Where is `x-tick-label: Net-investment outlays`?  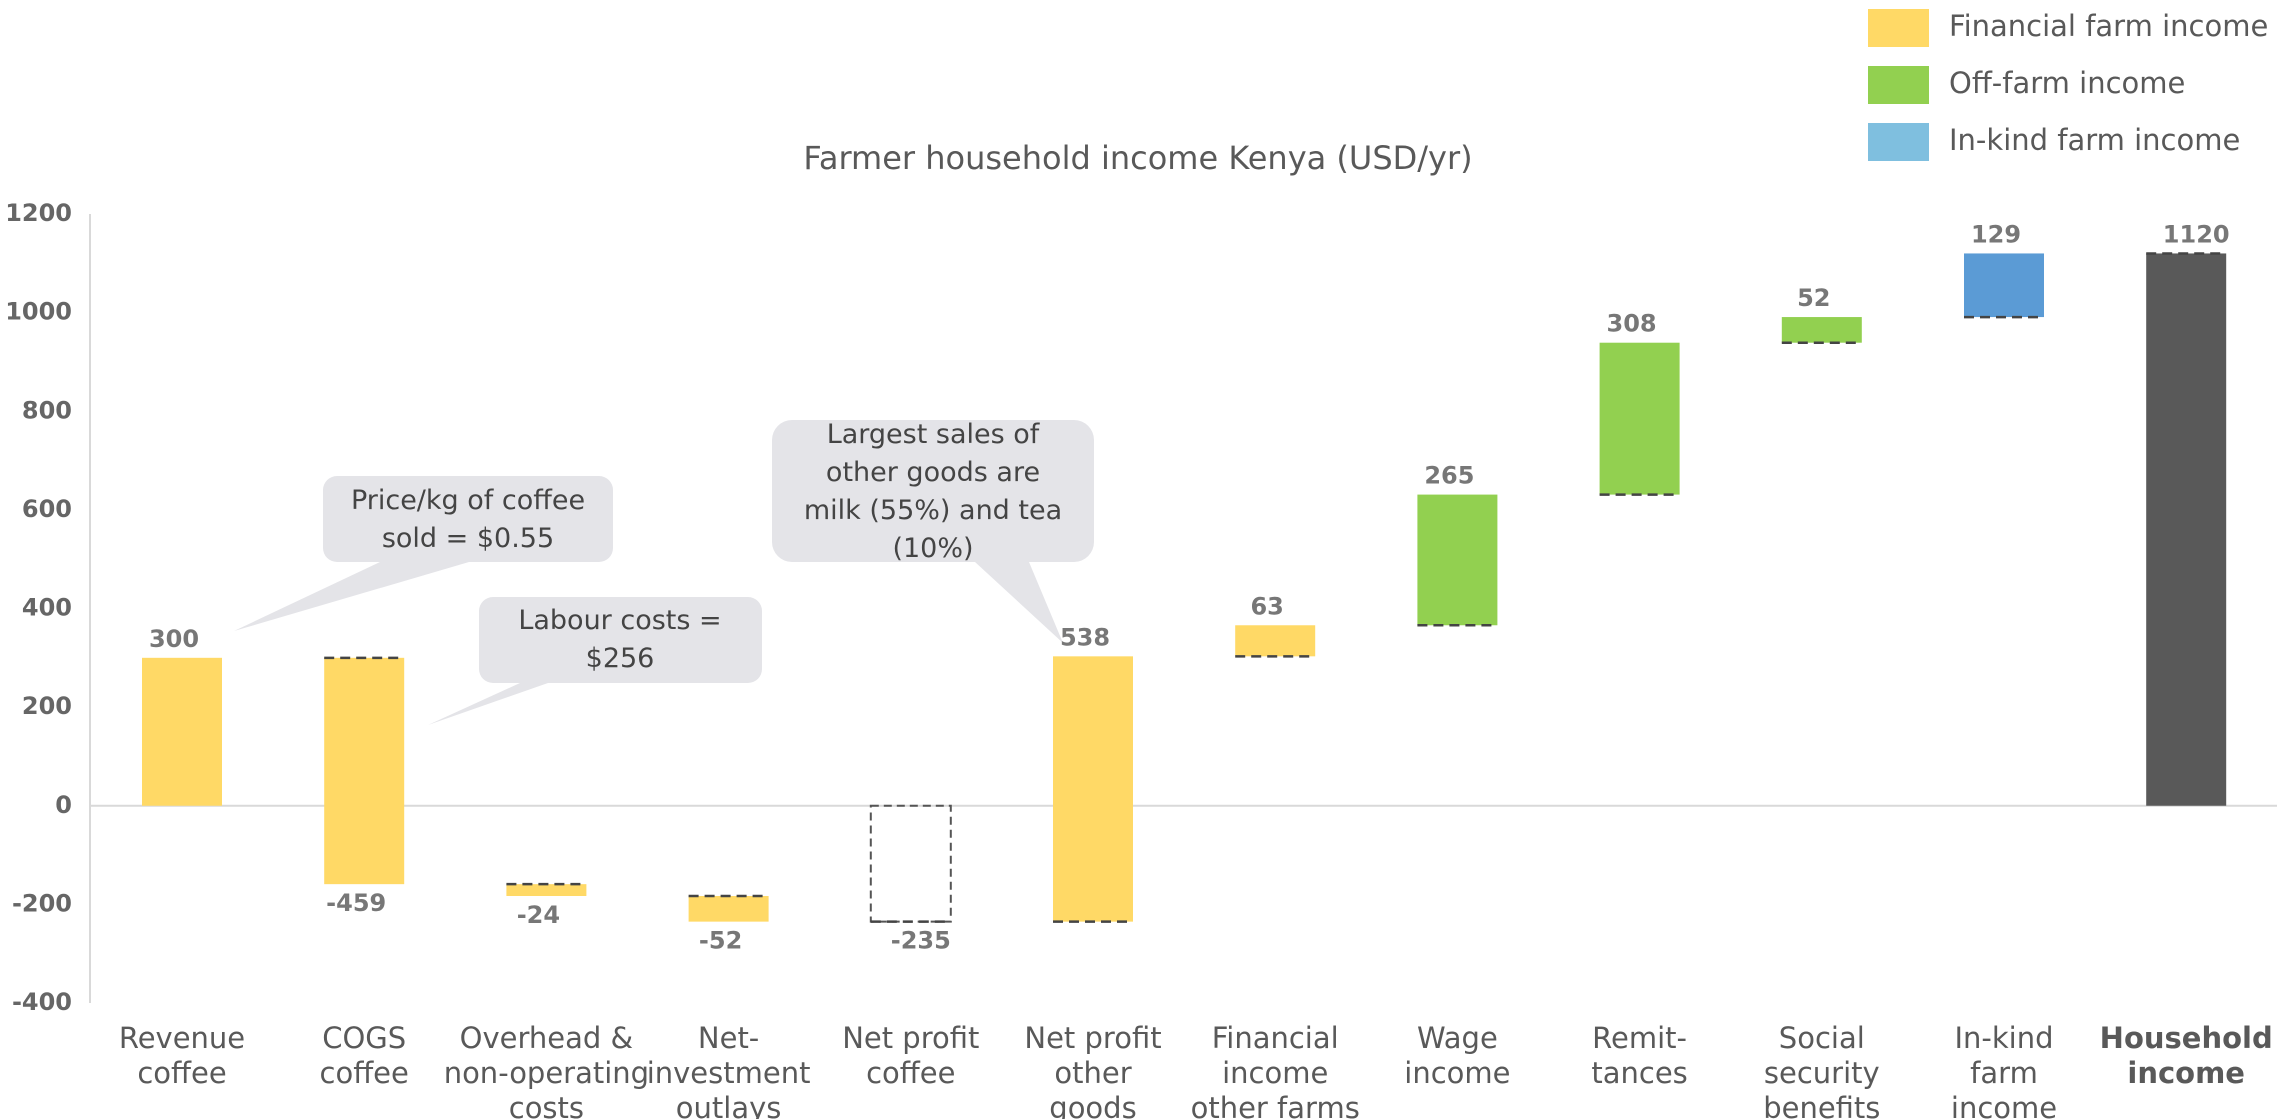
x-tick-label: Net-investment outlays is located at coordinates (729, 1070).